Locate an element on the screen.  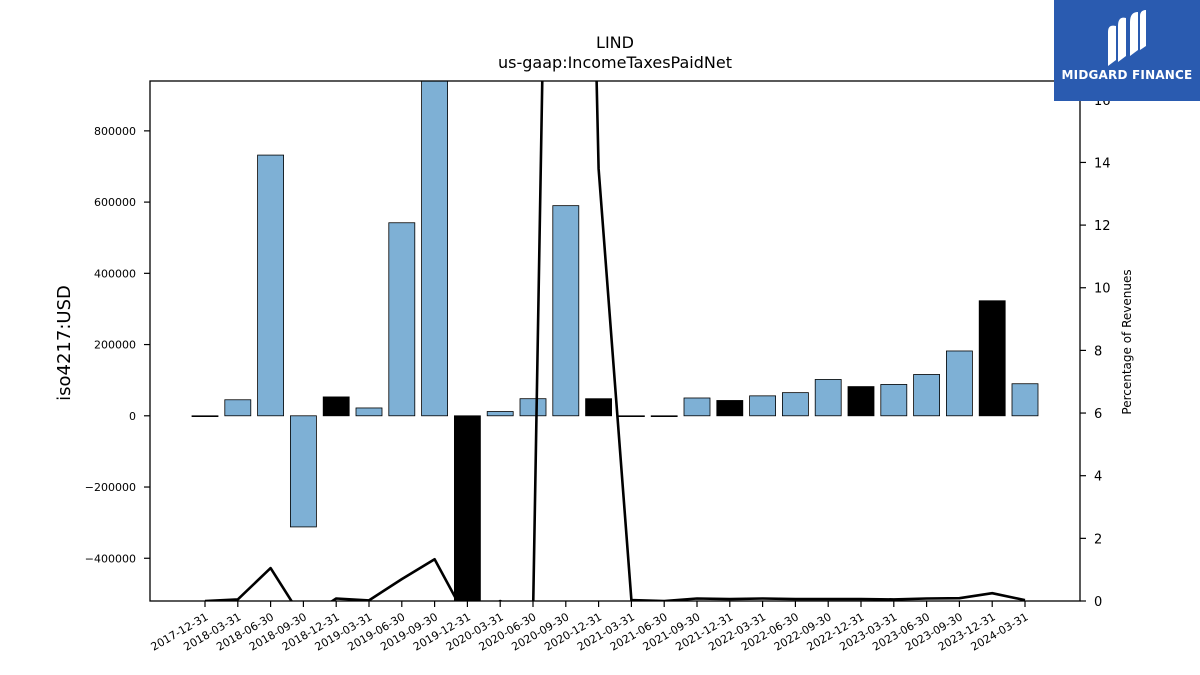
y2-tick-label: 12 is located at coordinates (1102, 226).